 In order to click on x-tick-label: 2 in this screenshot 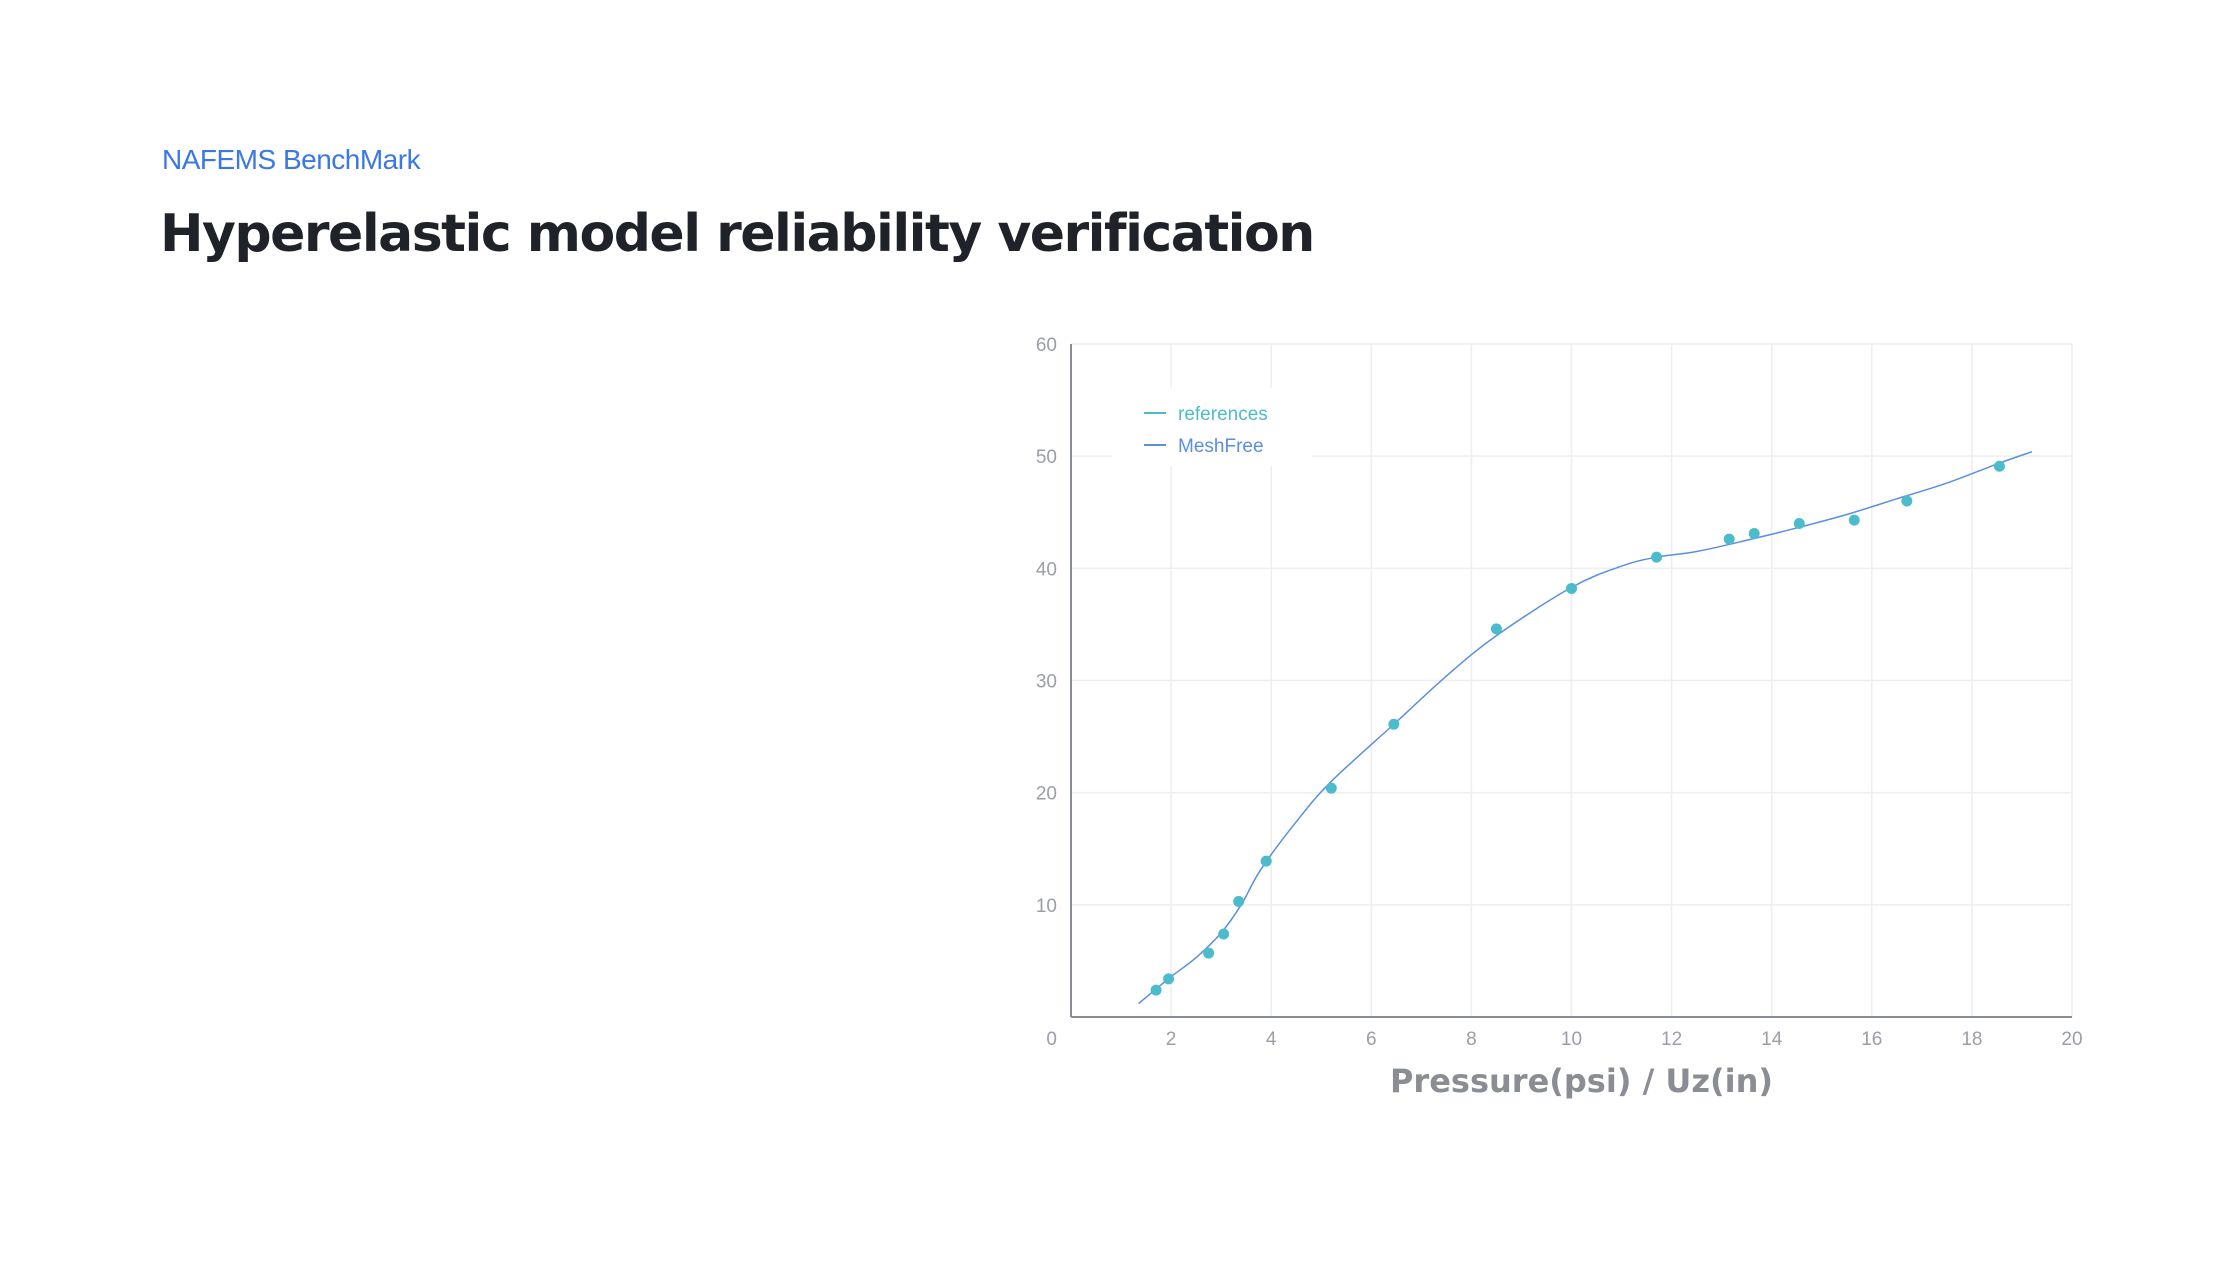, I will do `click(1171, 1039)`.